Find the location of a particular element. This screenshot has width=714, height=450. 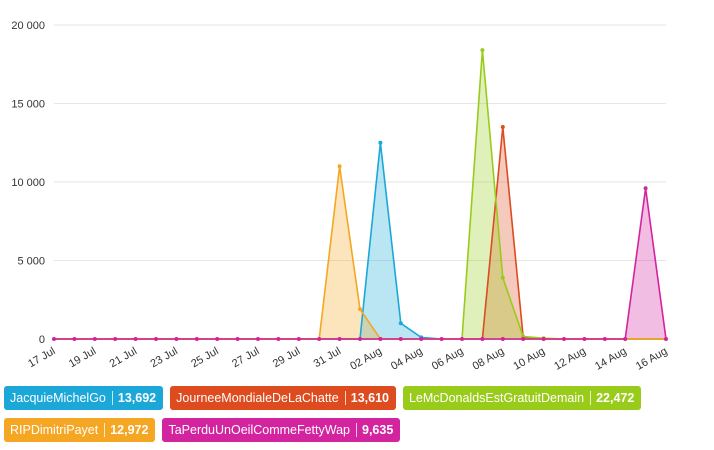

legend-item: JourneeMondialeDeLaChatte 13,610 is located at coordinates (283, 398).